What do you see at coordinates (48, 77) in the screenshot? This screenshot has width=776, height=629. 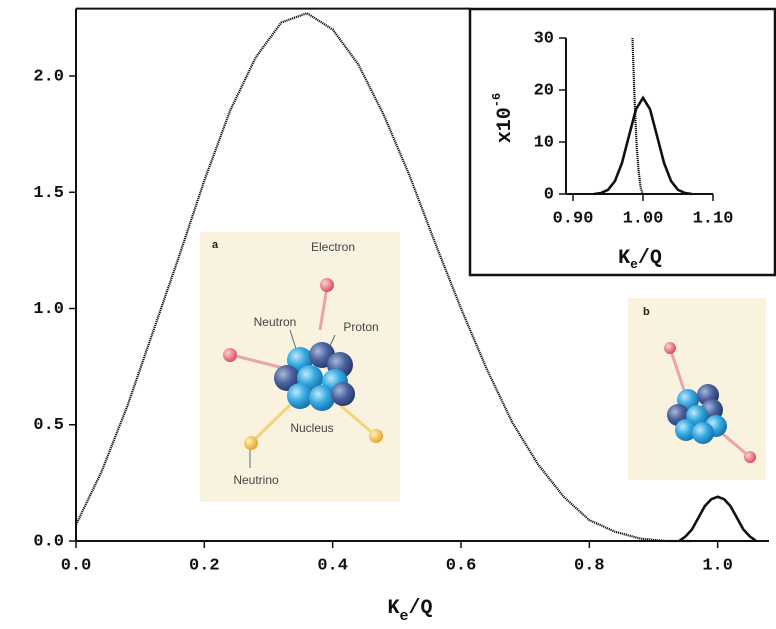 I see `y-tick-label: 2.0` at bounding box center [48, 77].